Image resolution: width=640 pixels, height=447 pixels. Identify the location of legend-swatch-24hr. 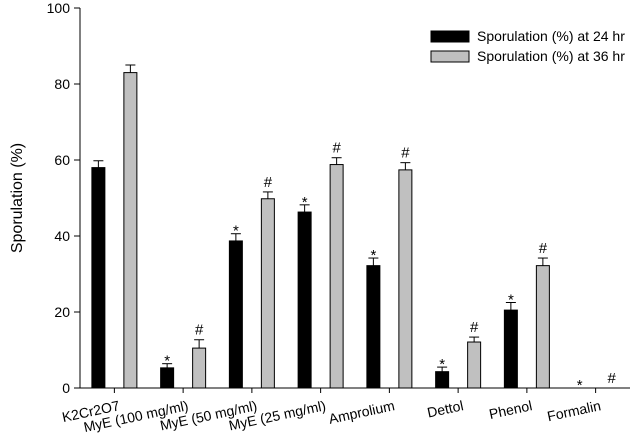
(450, 36).